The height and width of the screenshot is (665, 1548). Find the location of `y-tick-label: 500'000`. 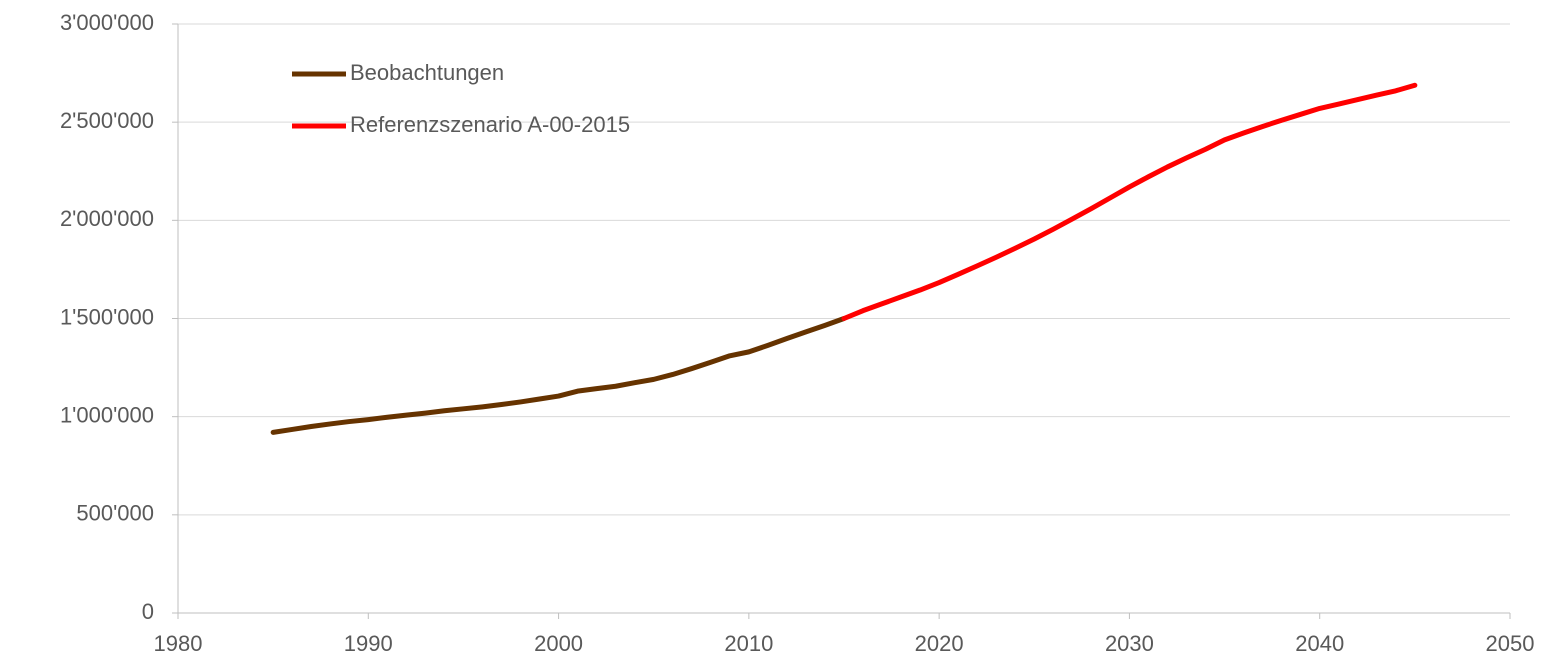

y-tick-label: 500'000 is located at coordinates (115, 513).